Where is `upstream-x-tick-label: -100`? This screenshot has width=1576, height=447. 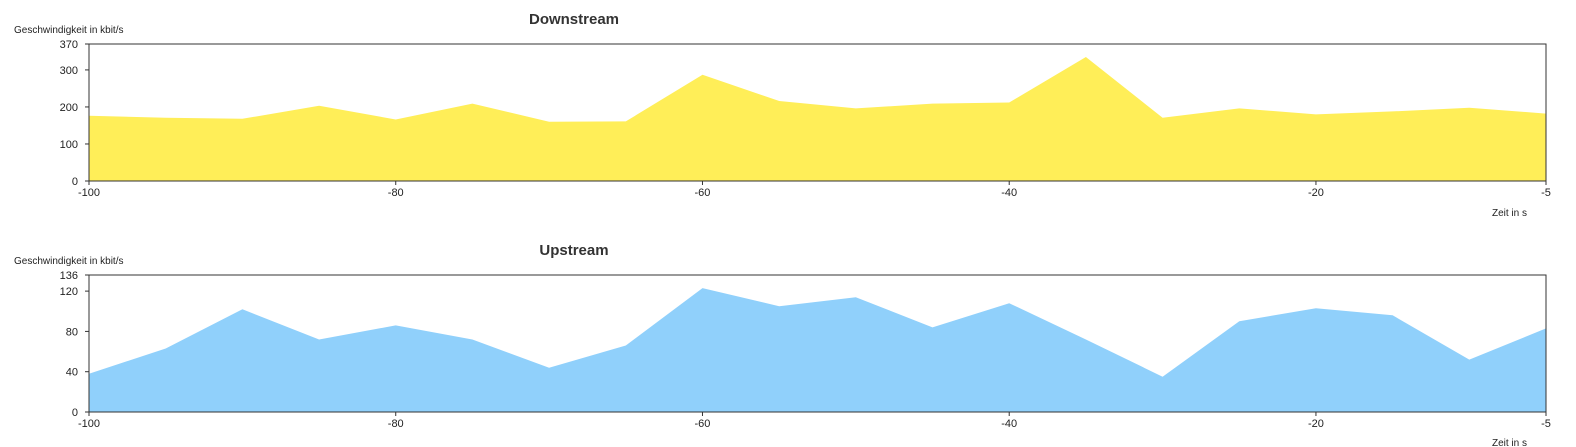 upstream-x-tick-label: -100 is located at coordinates (89, 424).